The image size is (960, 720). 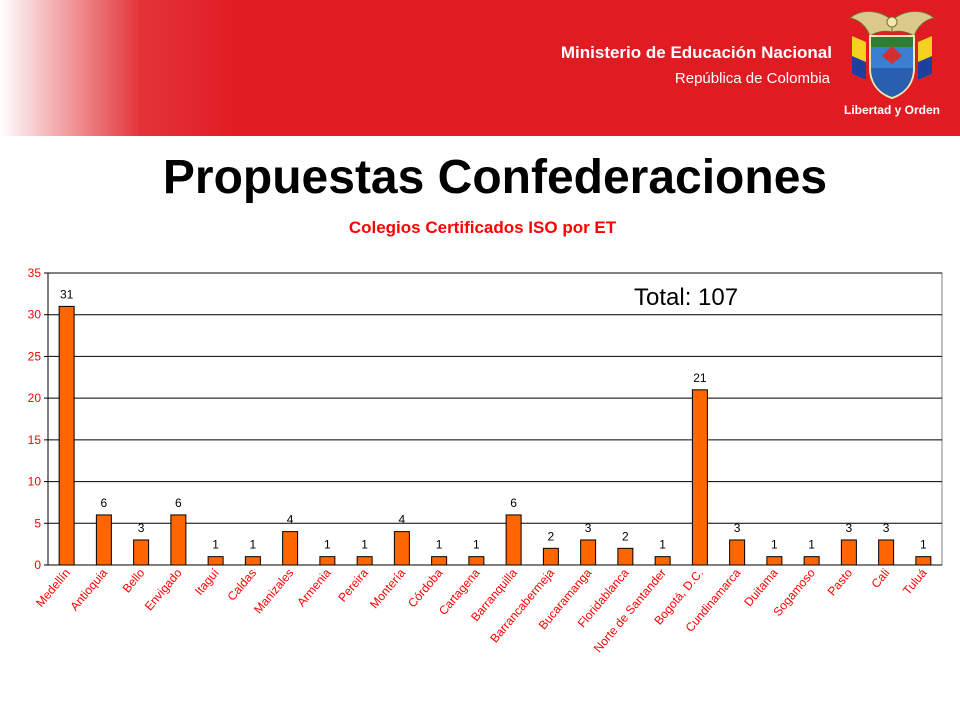 What do you see at coordinates (241, 585) in the screenshot?
I see `x-tick-label: Caldas` at bounding box center [241, 585].